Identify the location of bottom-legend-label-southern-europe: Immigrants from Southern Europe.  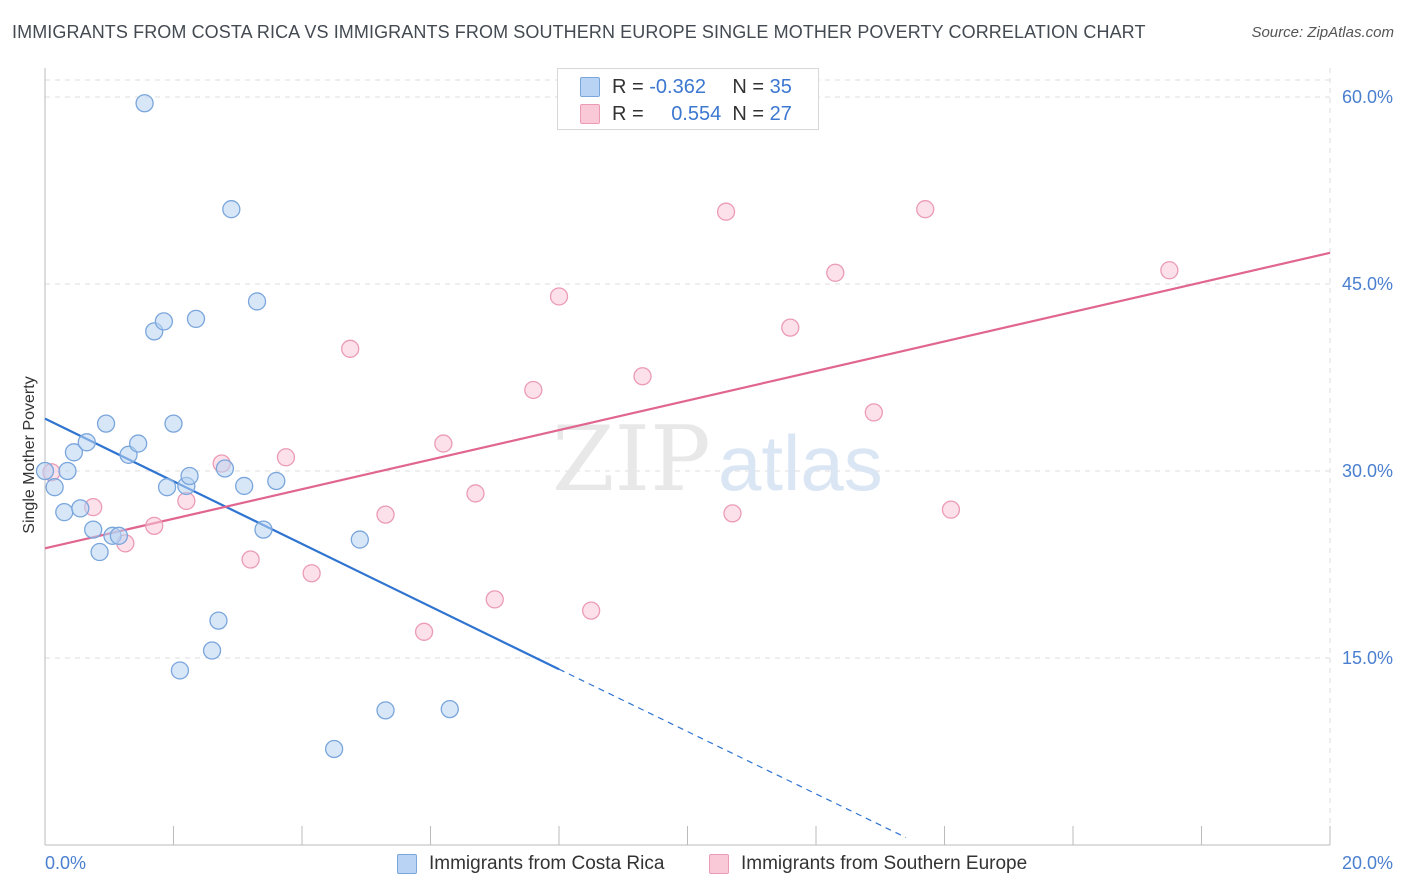
(884, 863).